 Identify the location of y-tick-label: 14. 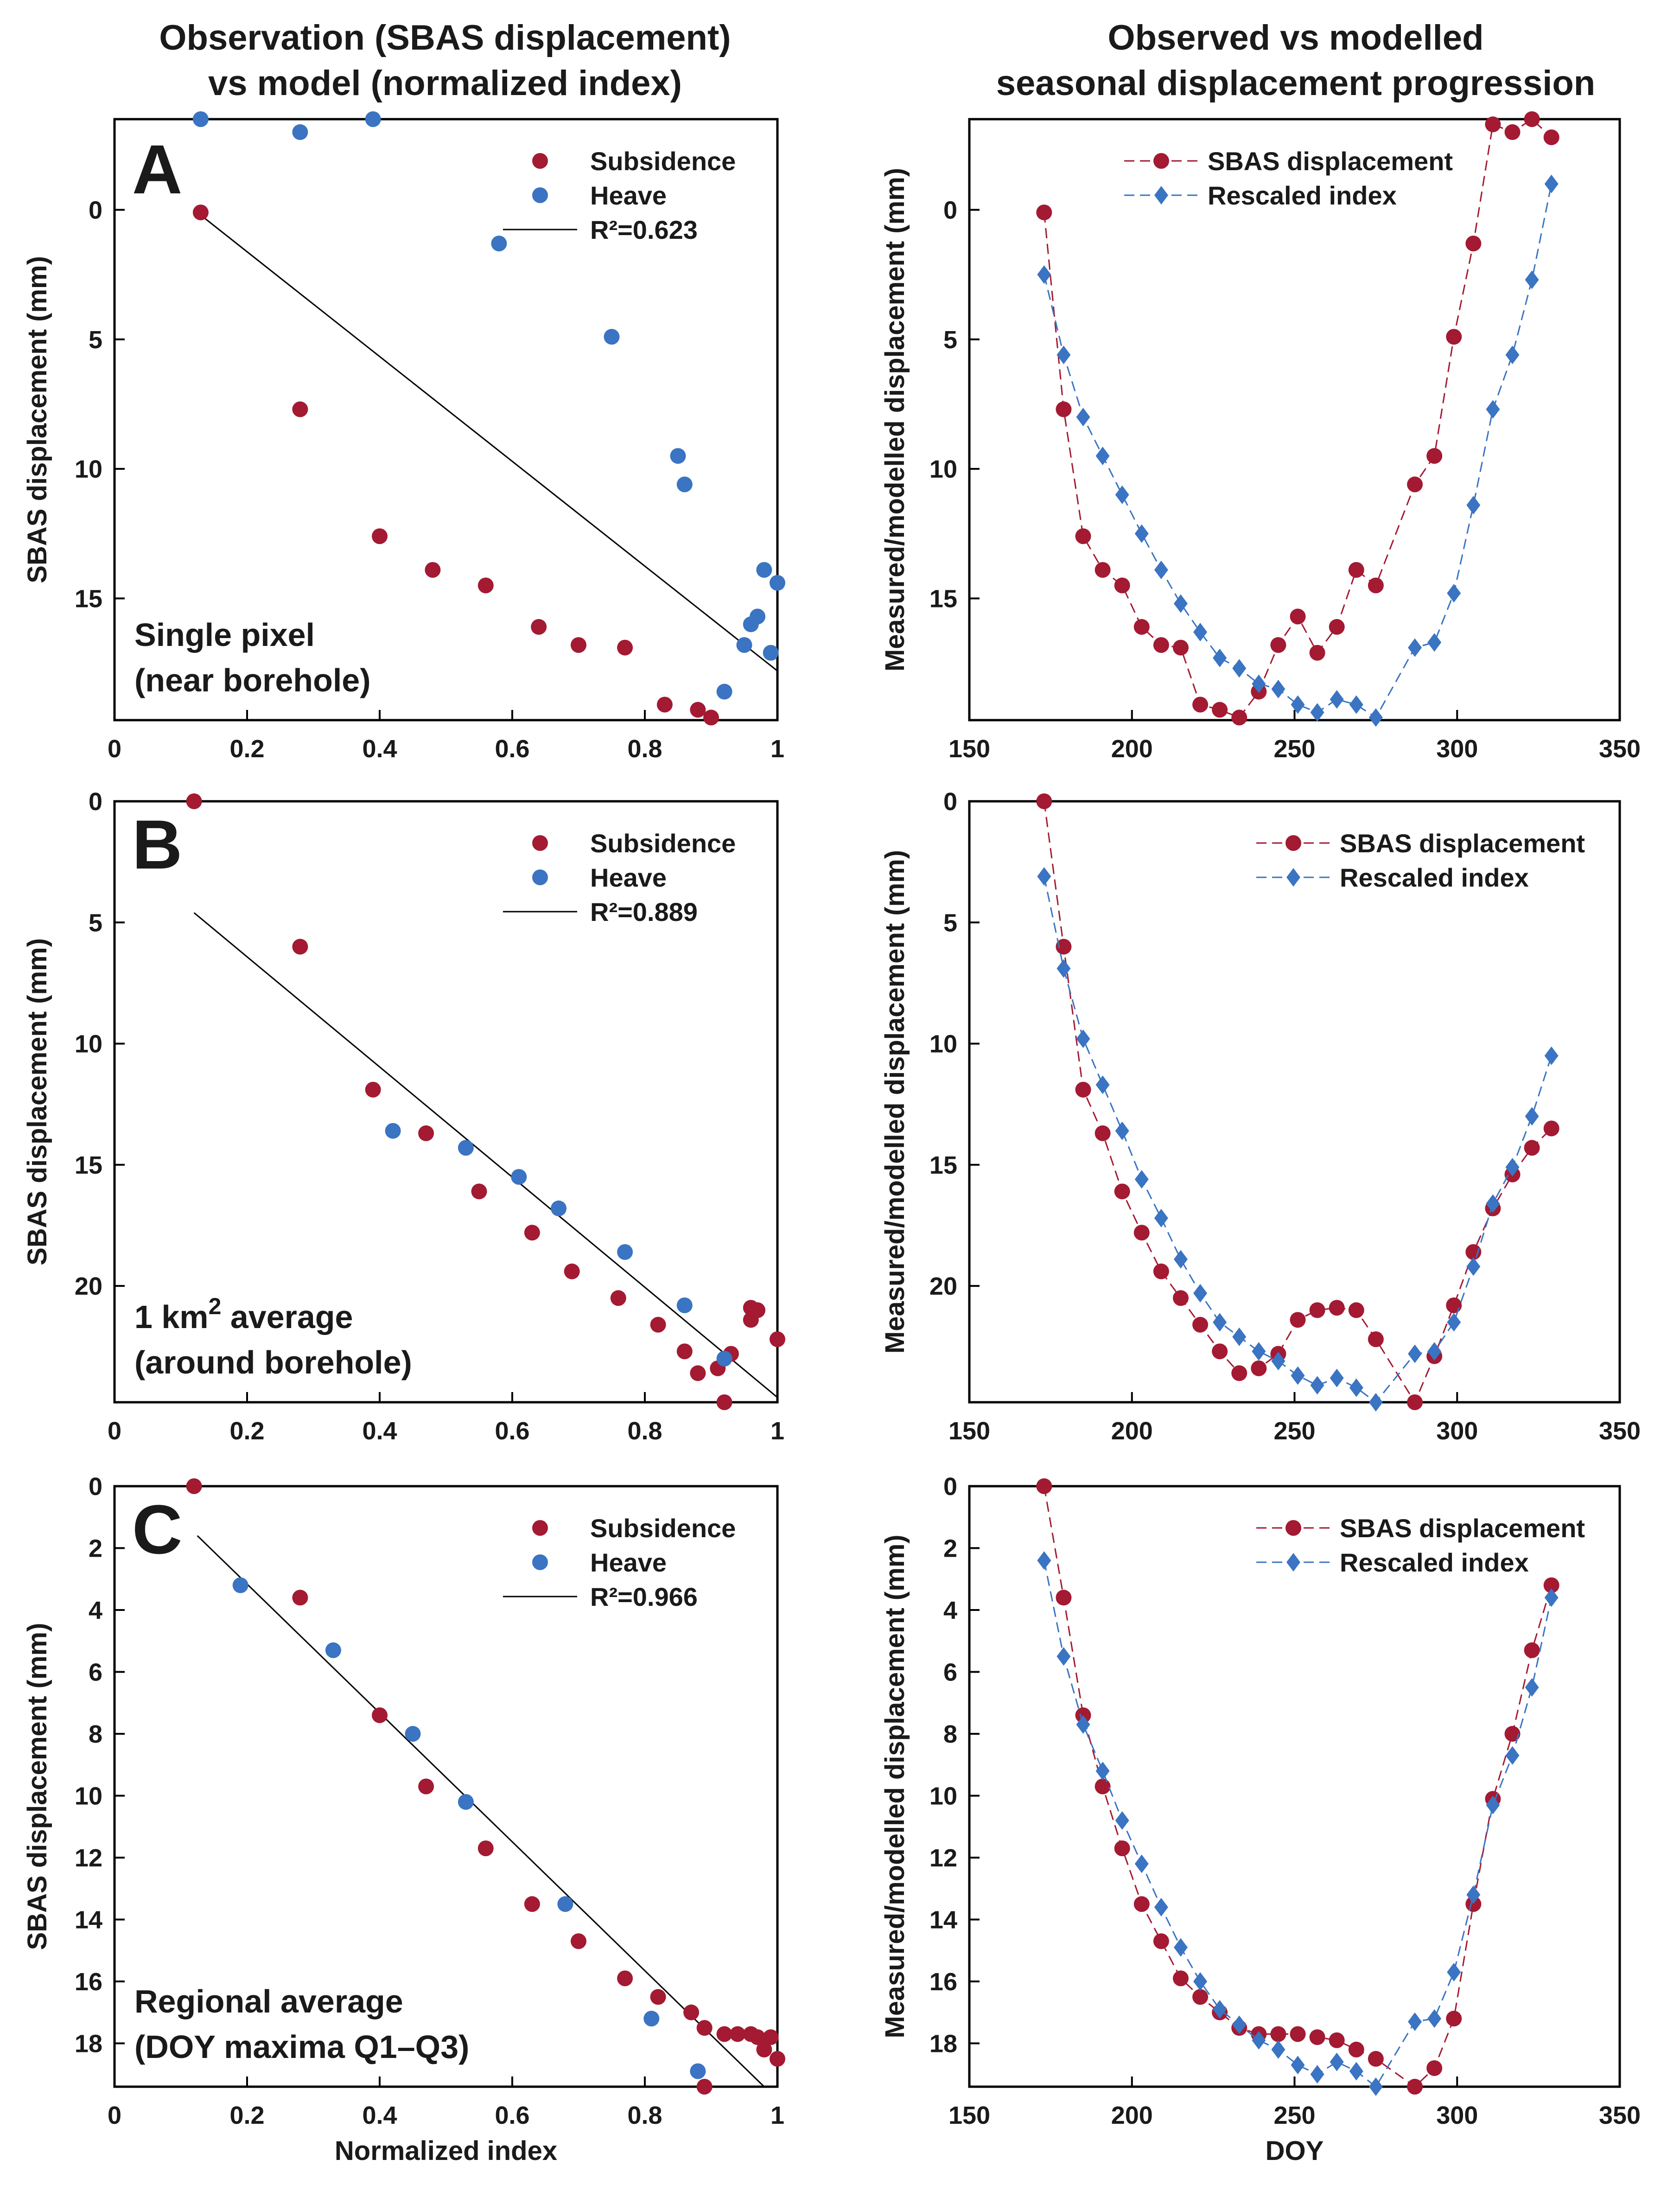
(88, 1920).